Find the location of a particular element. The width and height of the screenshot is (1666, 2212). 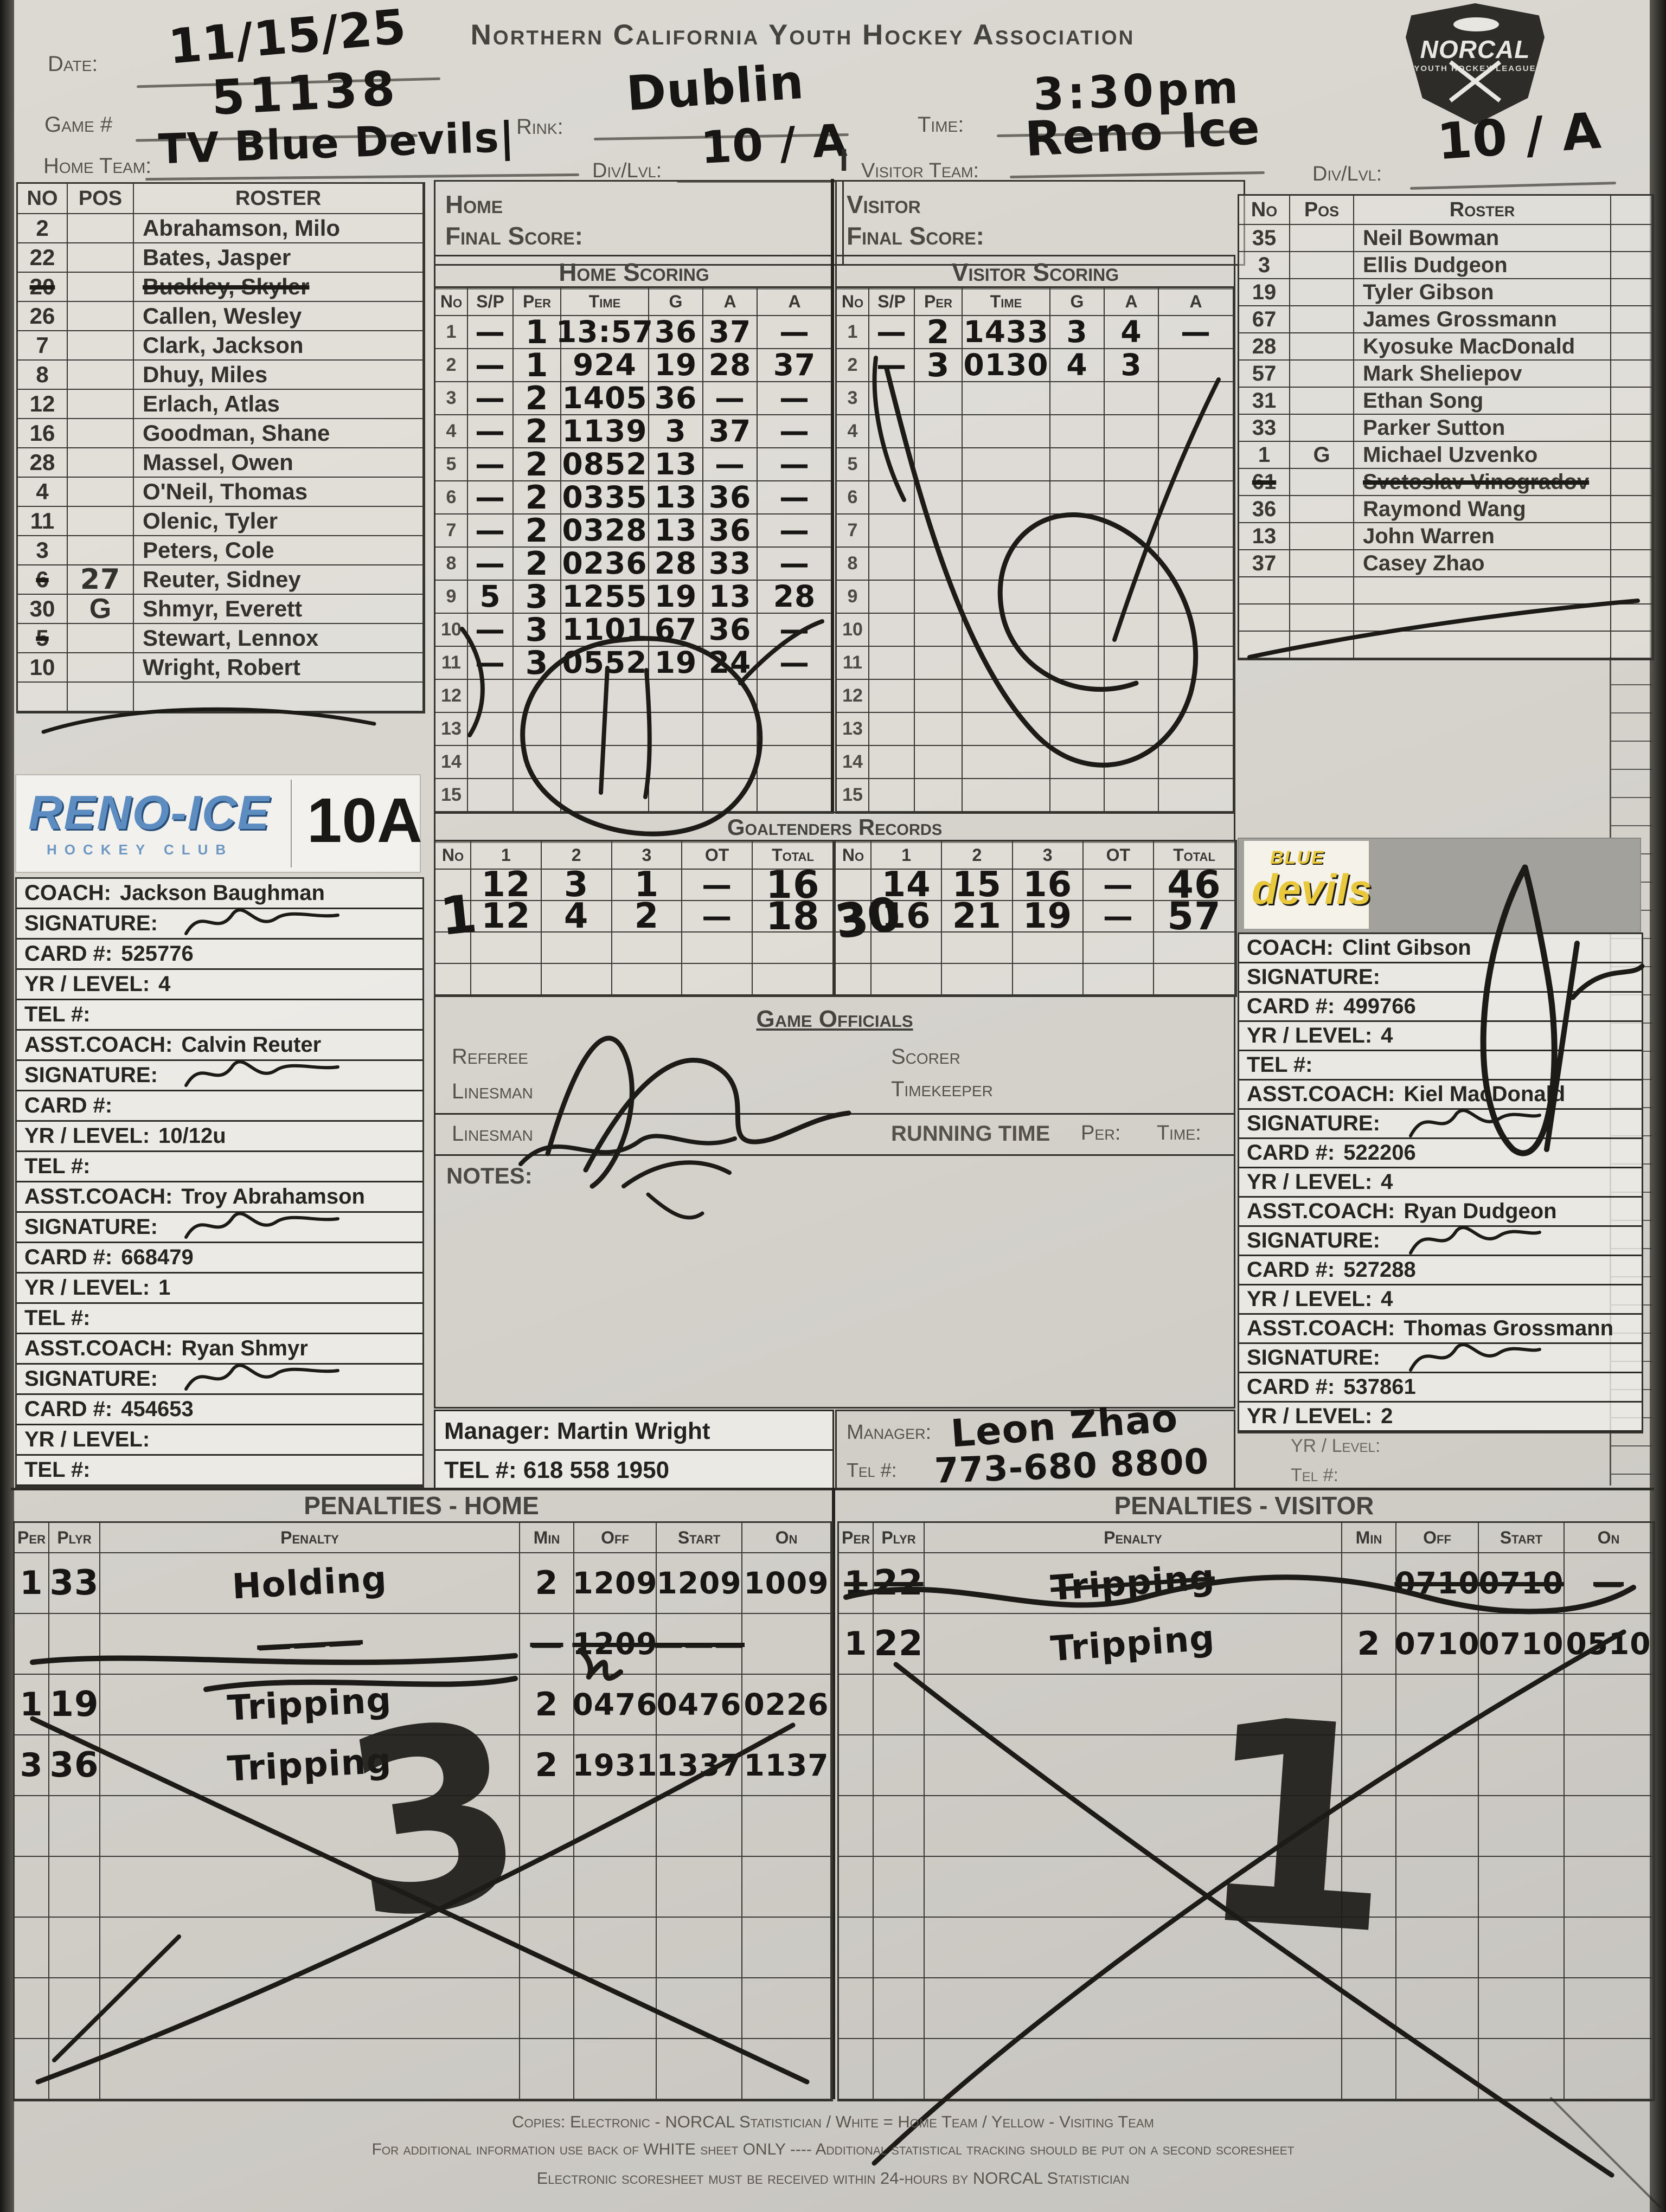

player-number: 28 is located at coordinates (1264, 346).